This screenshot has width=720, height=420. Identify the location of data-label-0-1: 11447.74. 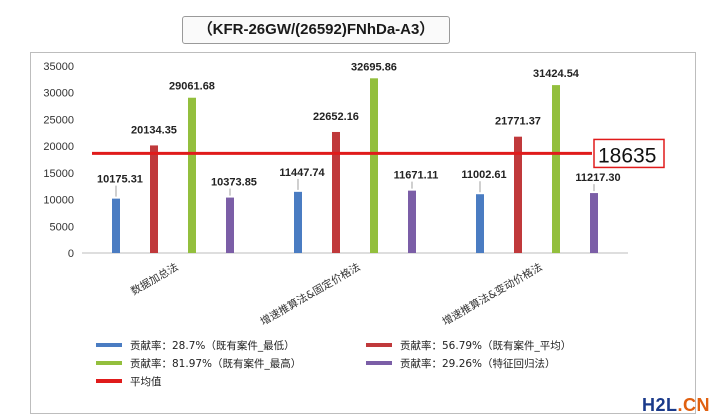
(302, 173).